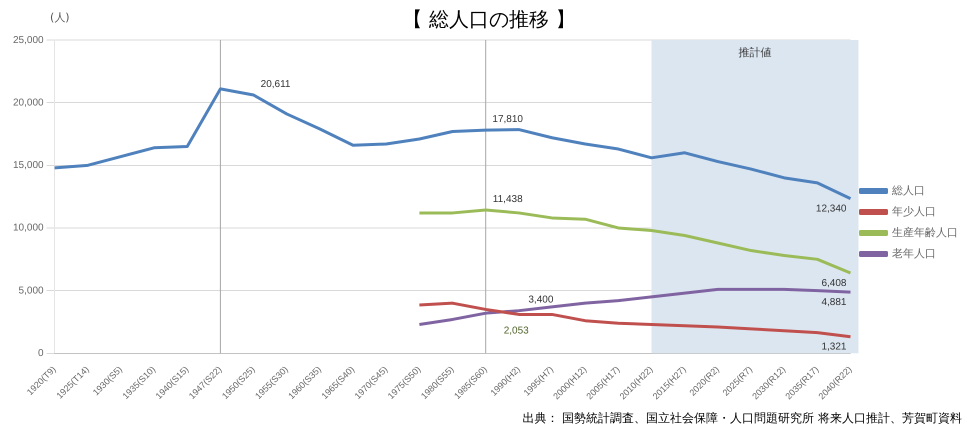 This screenshot has width=978, height=436. Describe the element at coordinates (28, 228) in the screenshot. I see `y-tick-label: 10,000` at that location.